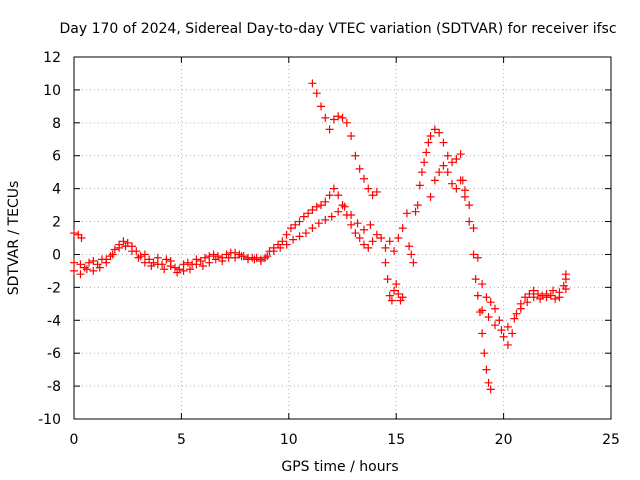 This screenshot has height=480, width=640. What do you see at coordinates (289, 440) in the screenshot?
I see `x-tick-label: 10` at bounding box center [289, 440].